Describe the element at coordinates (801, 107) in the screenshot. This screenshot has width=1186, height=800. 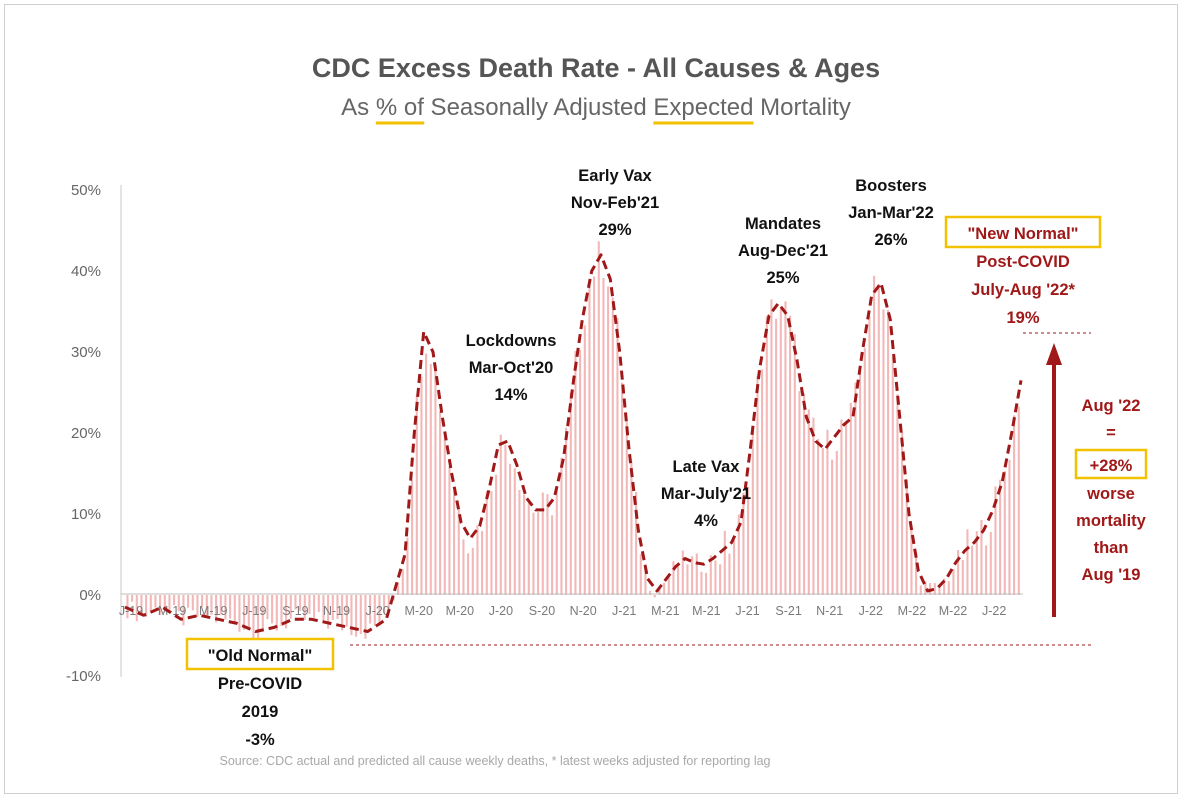
I see `subtitle-part-5: Mortality` at that location.